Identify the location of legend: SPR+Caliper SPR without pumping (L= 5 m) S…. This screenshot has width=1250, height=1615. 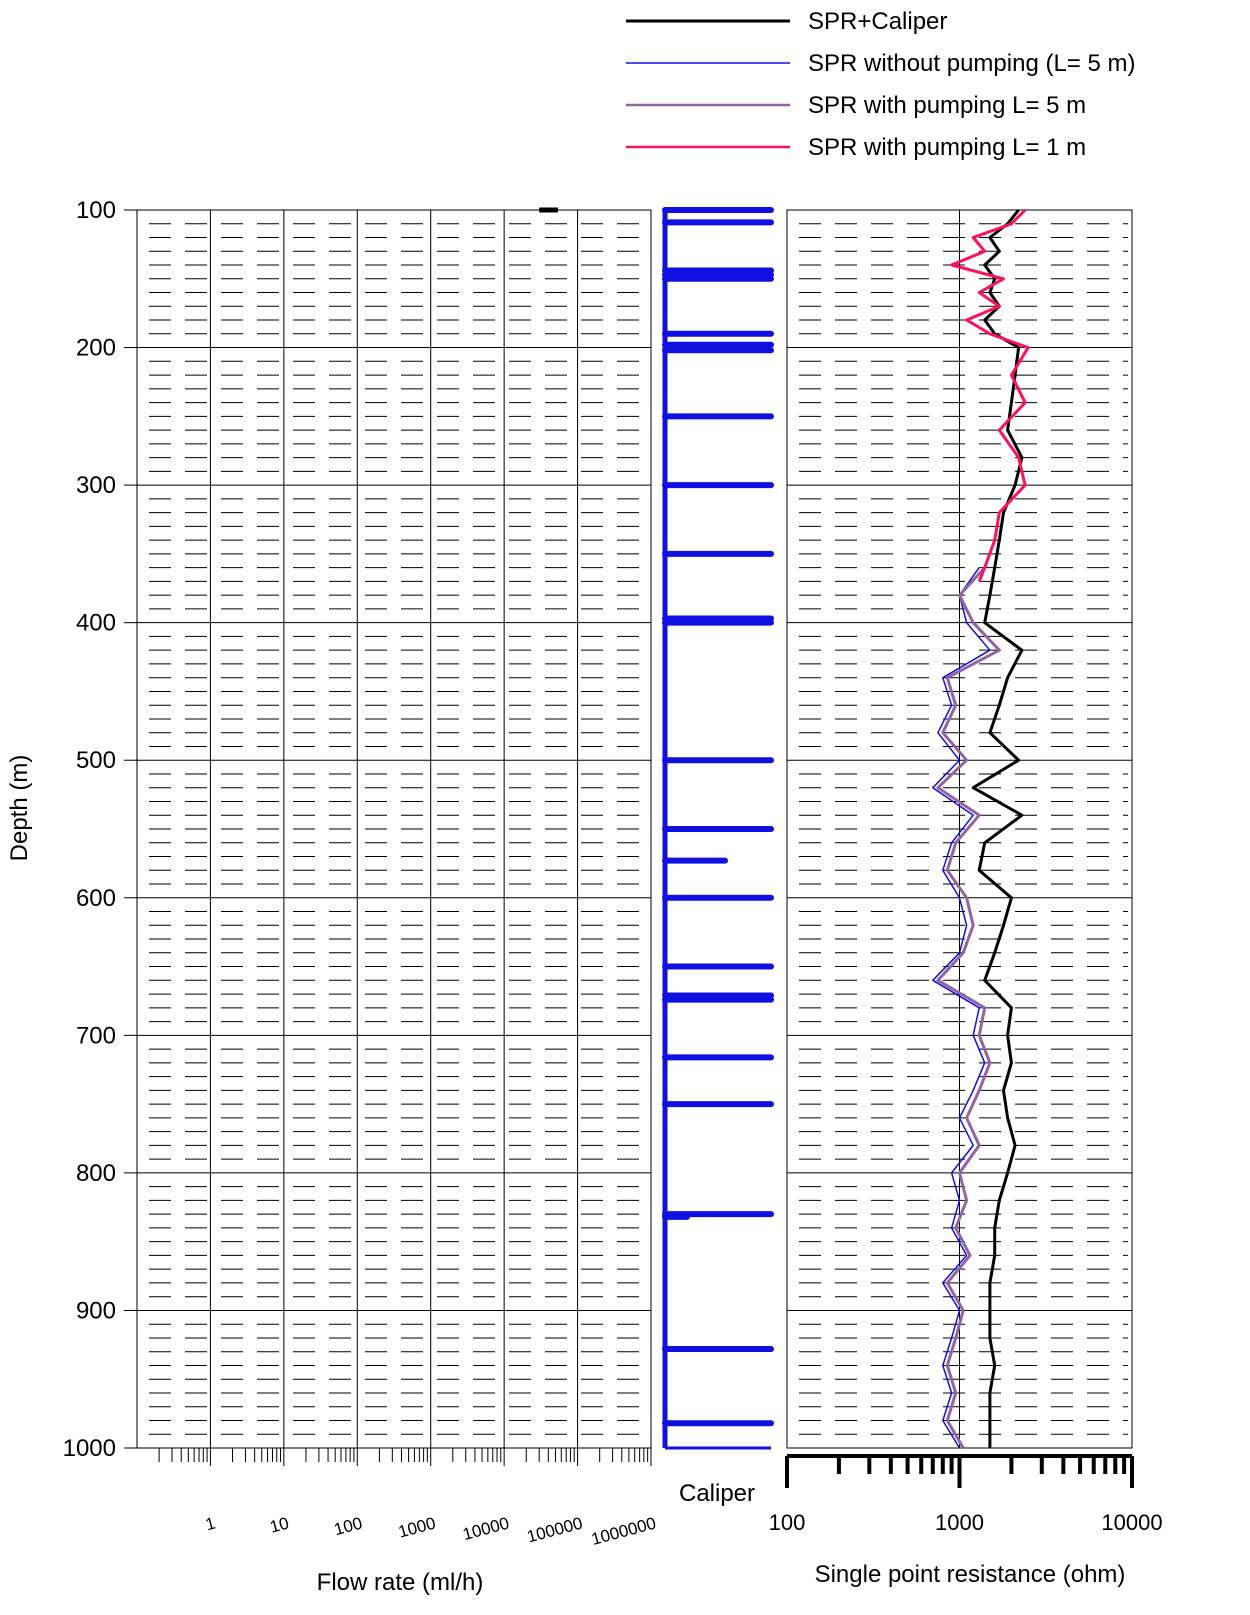
(880, 84).